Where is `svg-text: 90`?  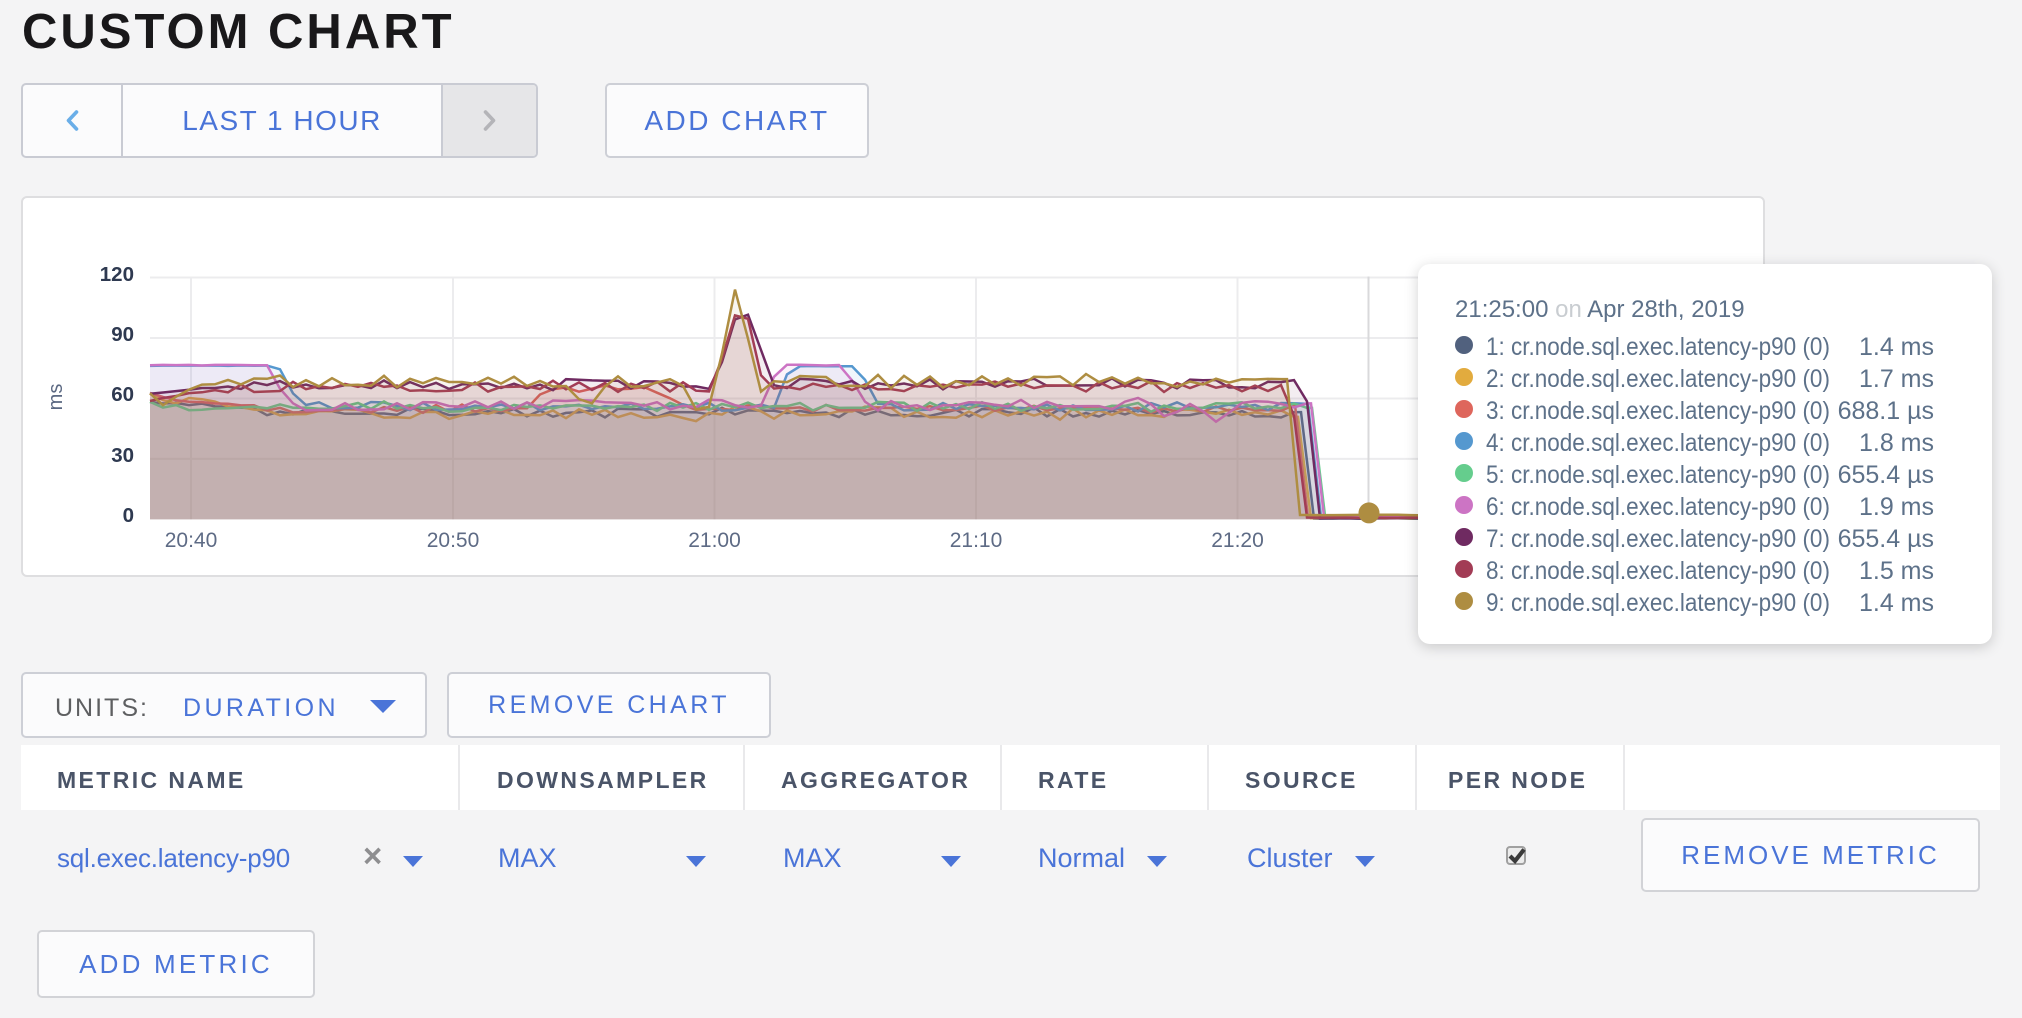 svg-text: 90 is located at coordinates (122, 334).